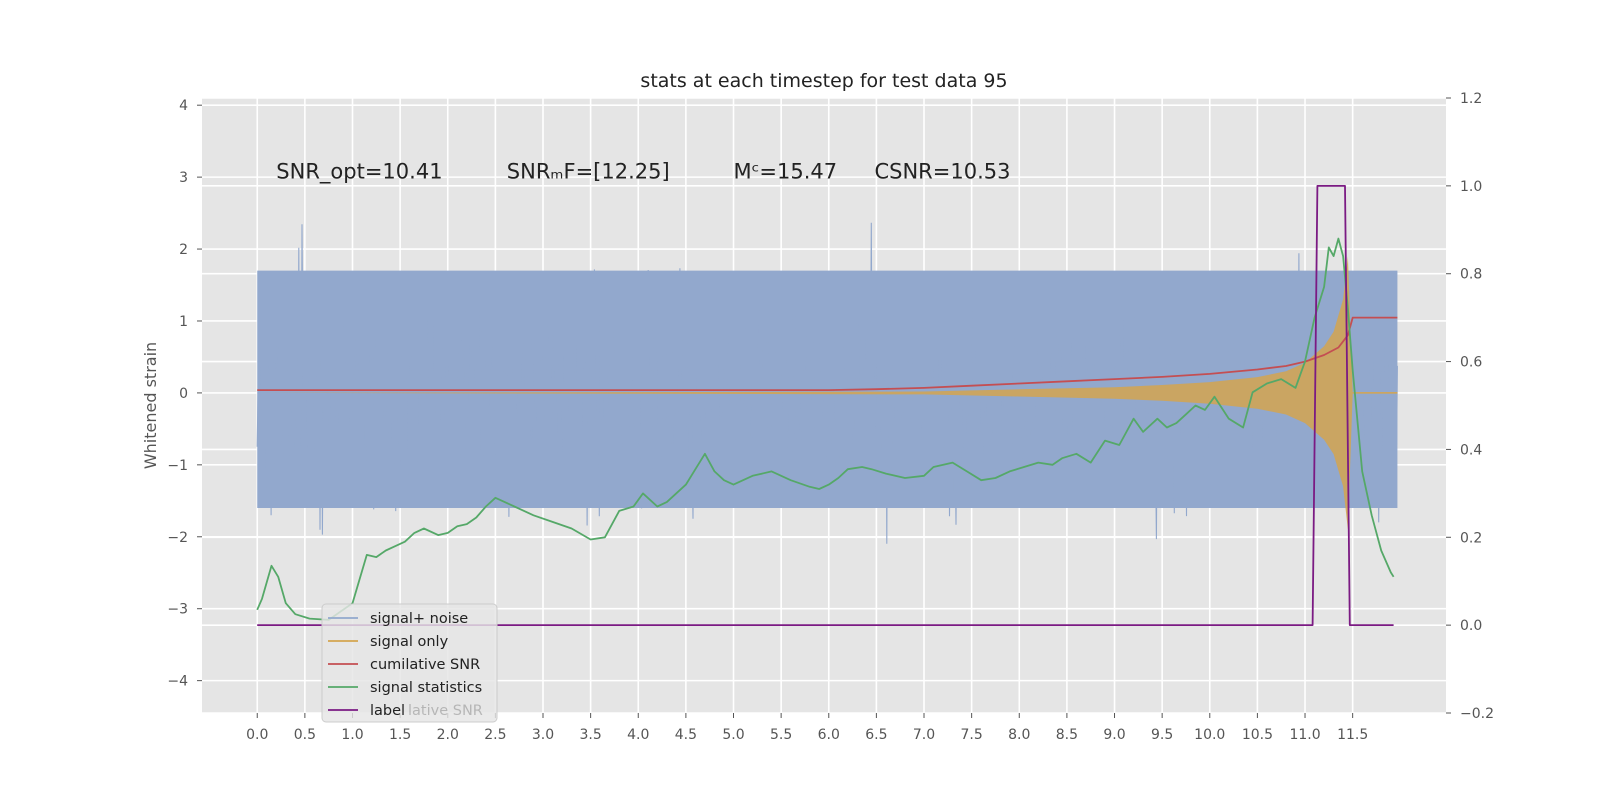 The width and height of the screenshot is (1600, 800). I want to click on legend-entry-signal-statistics-text: signal statistics, so click(426, 688).